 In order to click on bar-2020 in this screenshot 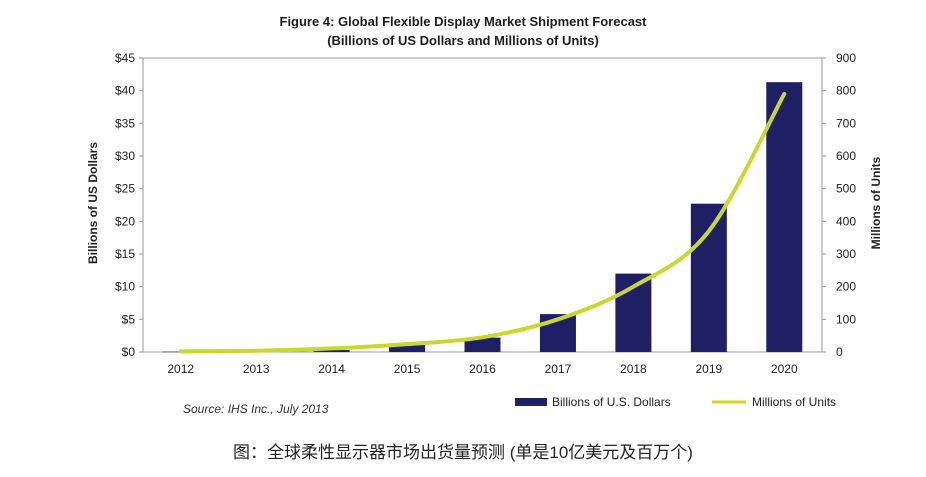, I will do `click(784, 217)`.